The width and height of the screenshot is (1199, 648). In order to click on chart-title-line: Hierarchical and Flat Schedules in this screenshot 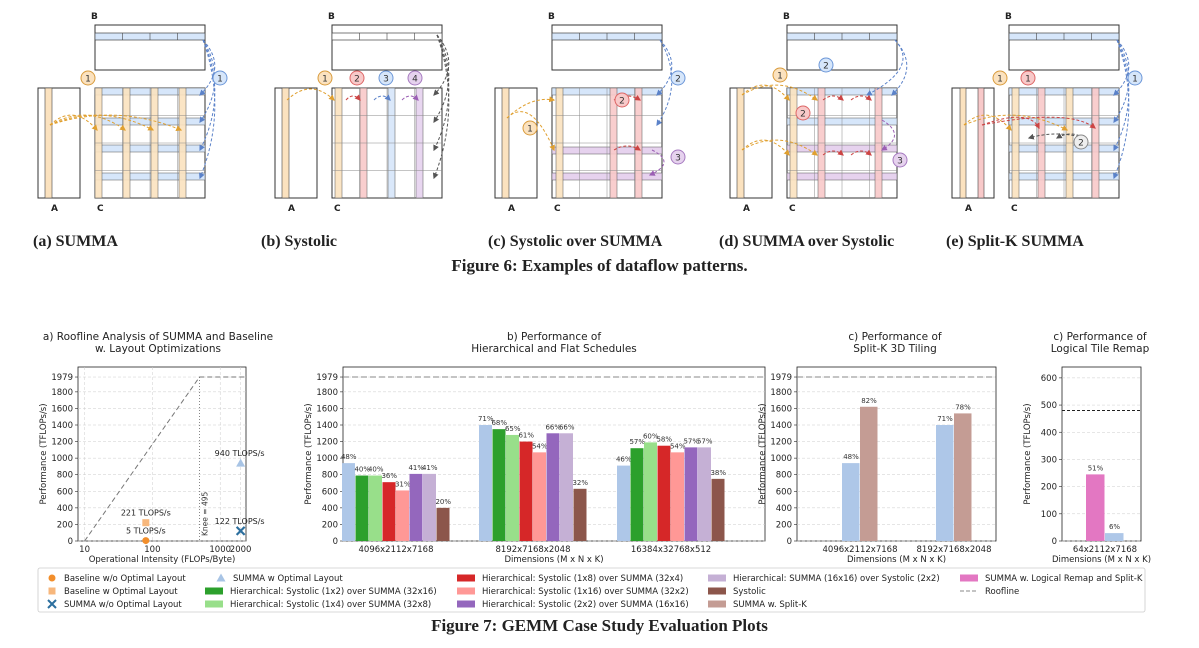, I will do `click(554, 349)`.